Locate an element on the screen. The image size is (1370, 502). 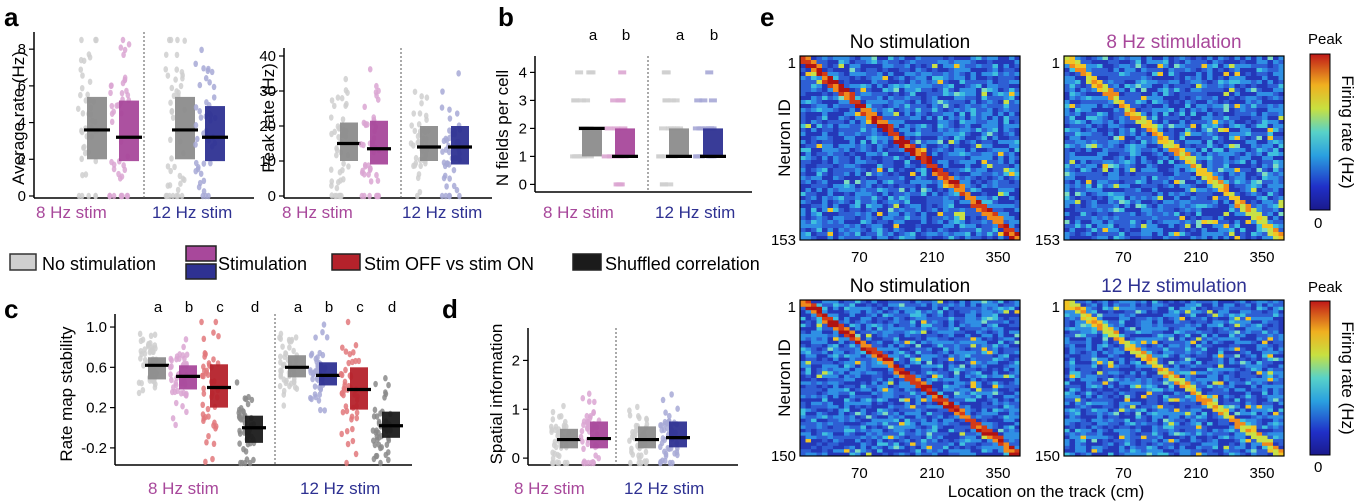
d-data-point is located at coordinates (595, 455).